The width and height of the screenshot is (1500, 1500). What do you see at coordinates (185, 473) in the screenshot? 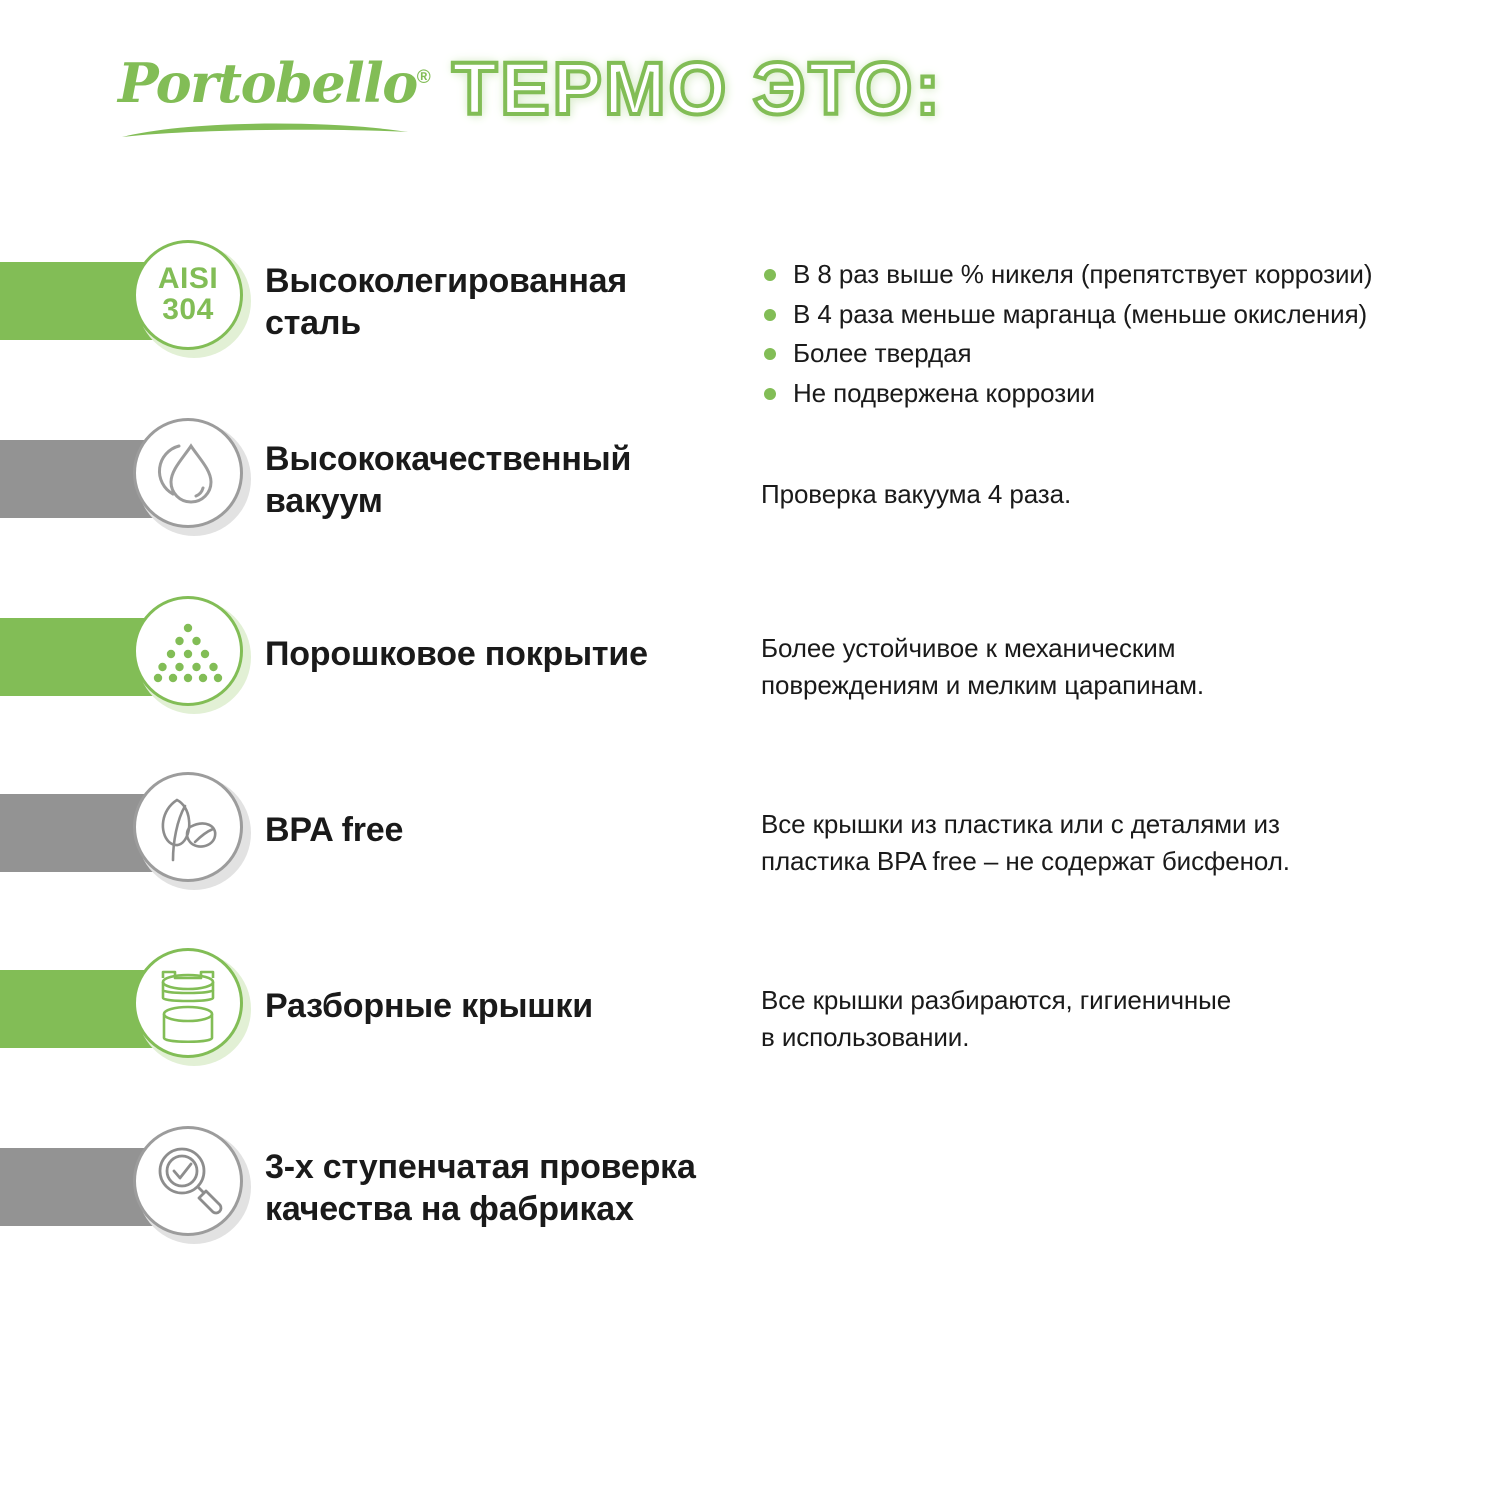
I see `water-drop-icon` at bounding box center [185, 473].